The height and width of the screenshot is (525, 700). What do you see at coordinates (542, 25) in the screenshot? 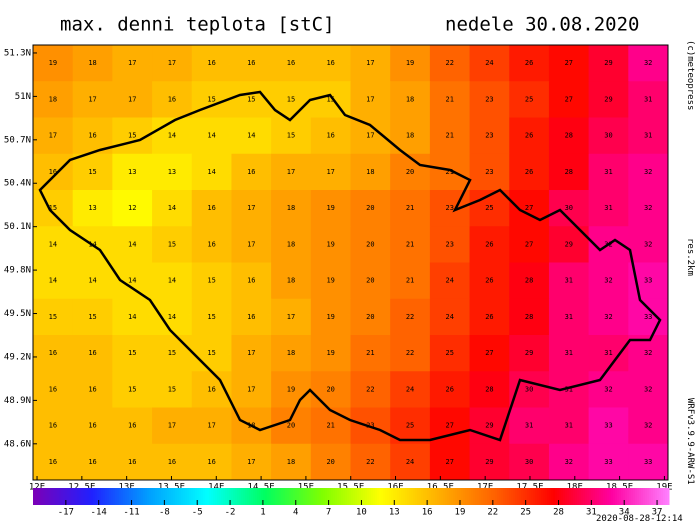
I see `subtitle: nedele 30.08.2020` at bounding box center [542, 25].